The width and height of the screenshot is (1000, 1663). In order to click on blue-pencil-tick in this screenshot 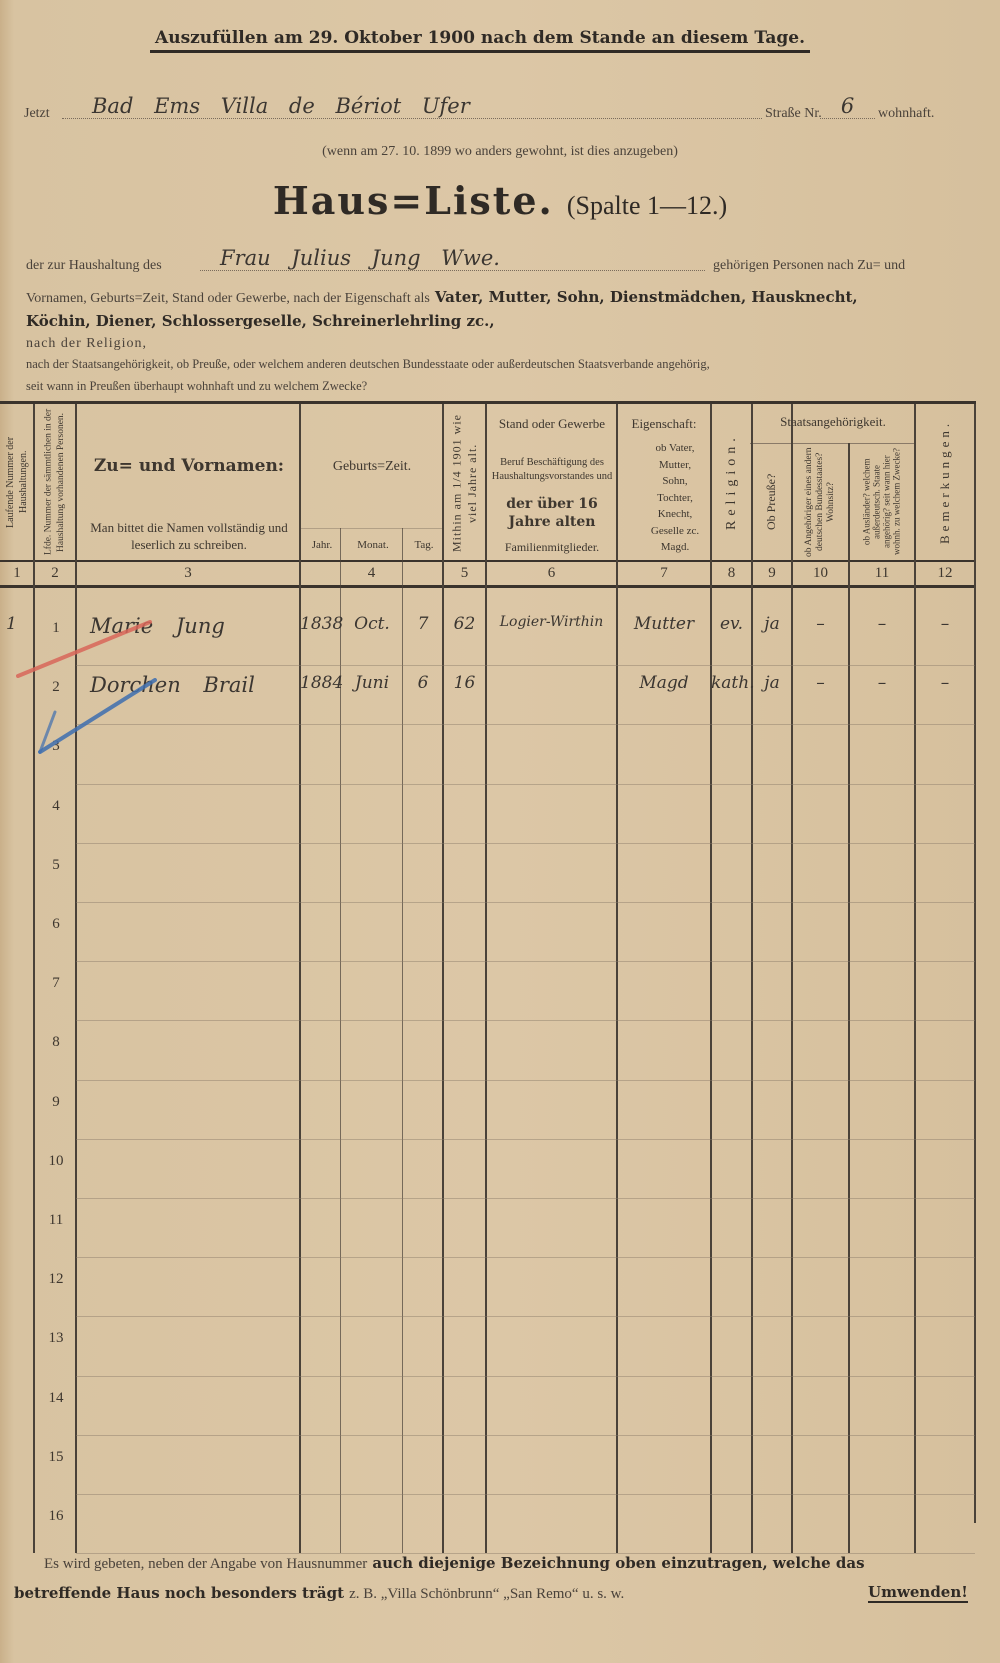, I will do `click(47, 732)`.